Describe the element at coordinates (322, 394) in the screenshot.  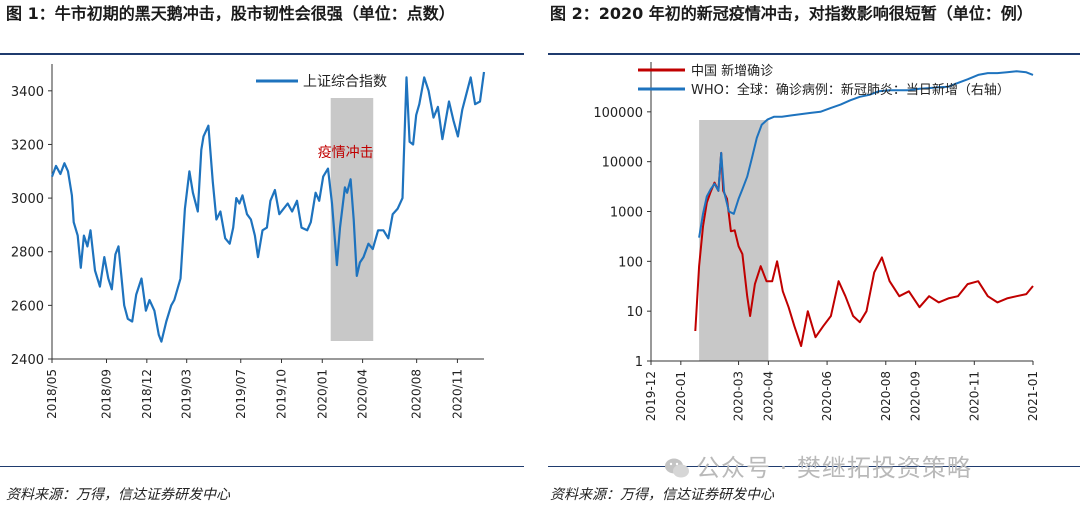
I see `left-x-tick-label: 2020/01` at that location.